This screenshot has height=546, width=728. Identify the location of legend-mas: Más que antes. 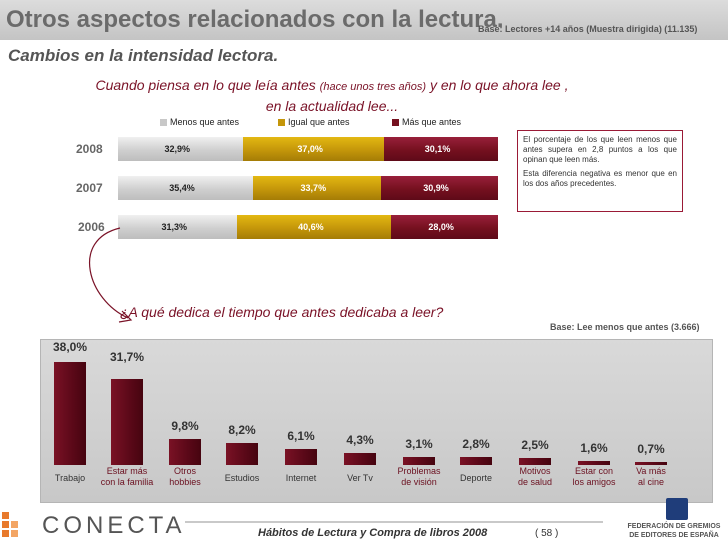
(426, 122).